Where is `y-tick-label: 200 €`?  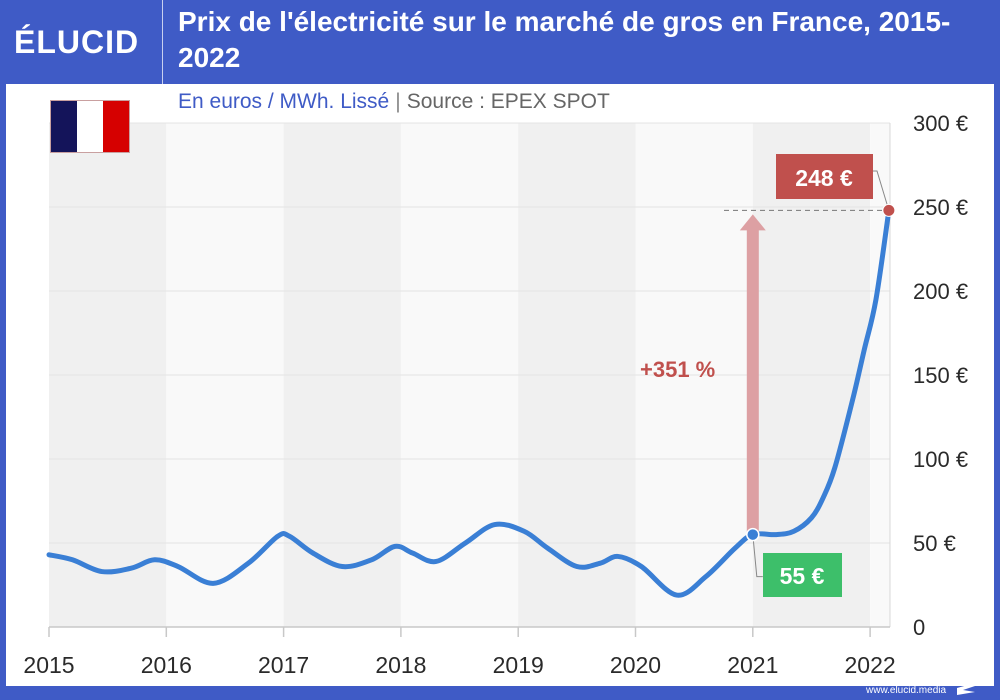 y-tick-label: 200 € is located at coordinates (940, 291).